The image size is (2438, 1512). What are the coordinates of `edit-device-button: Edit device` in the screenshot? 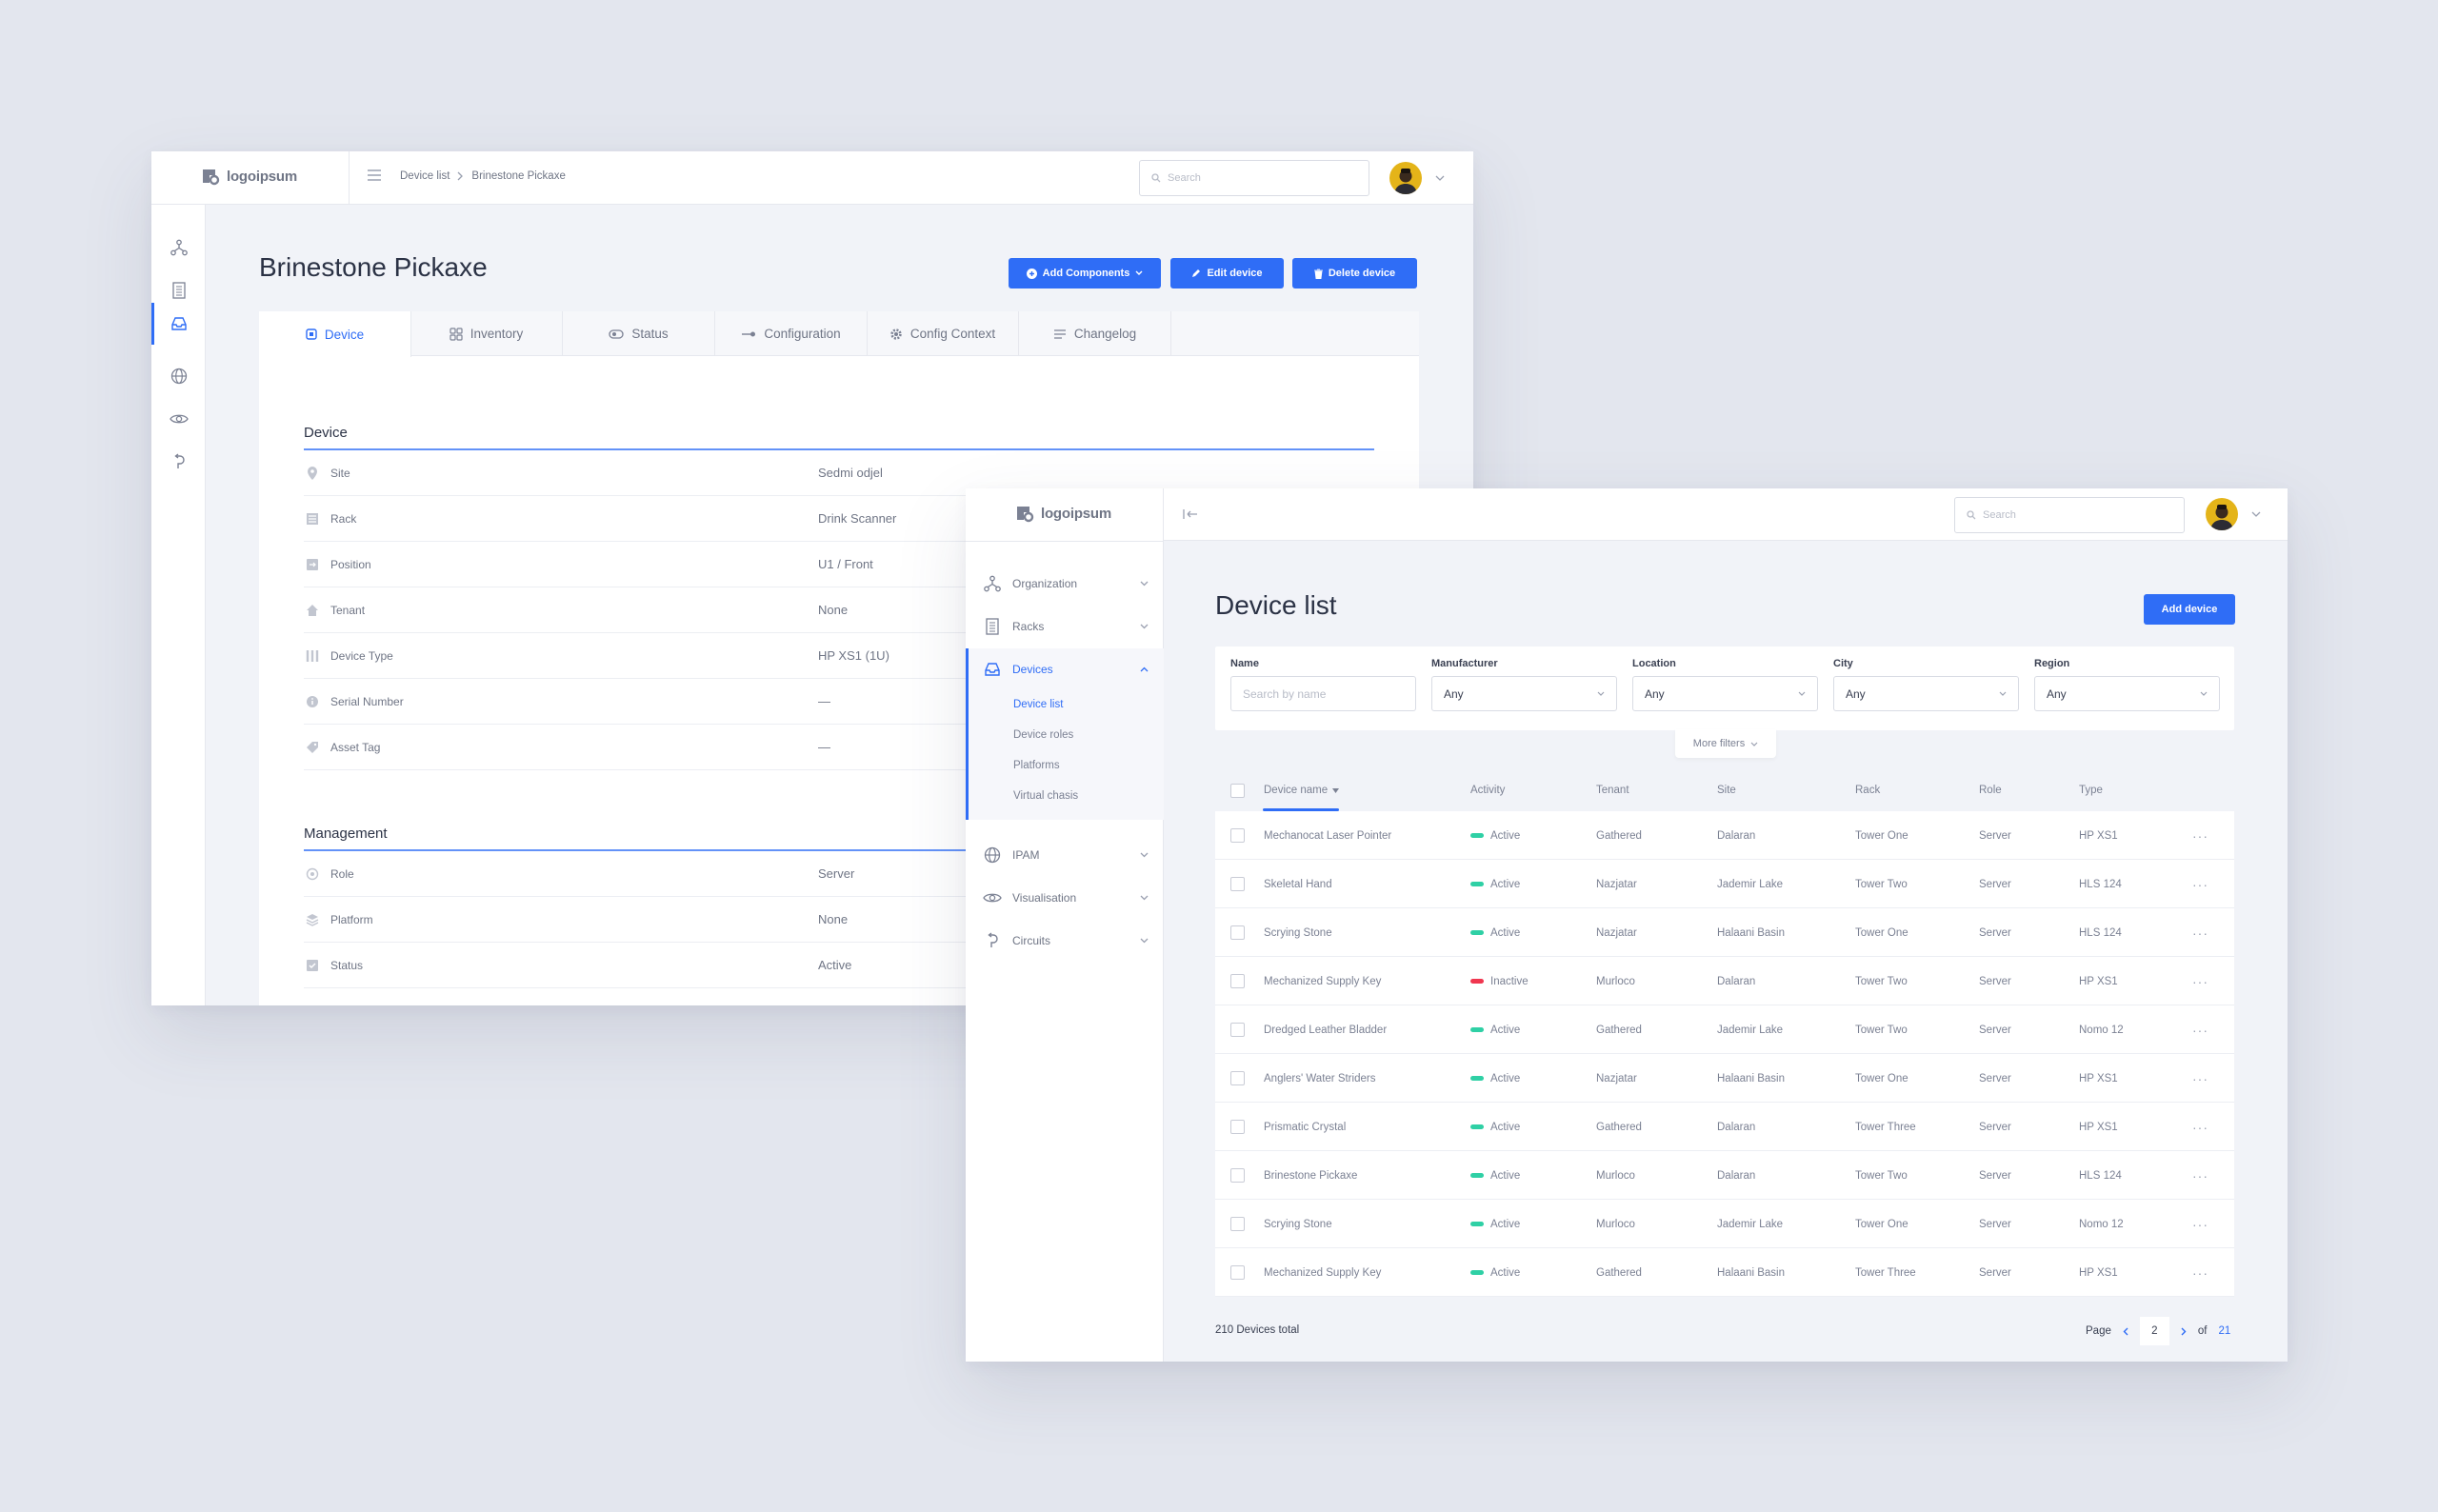 It's located at (1227, 273).